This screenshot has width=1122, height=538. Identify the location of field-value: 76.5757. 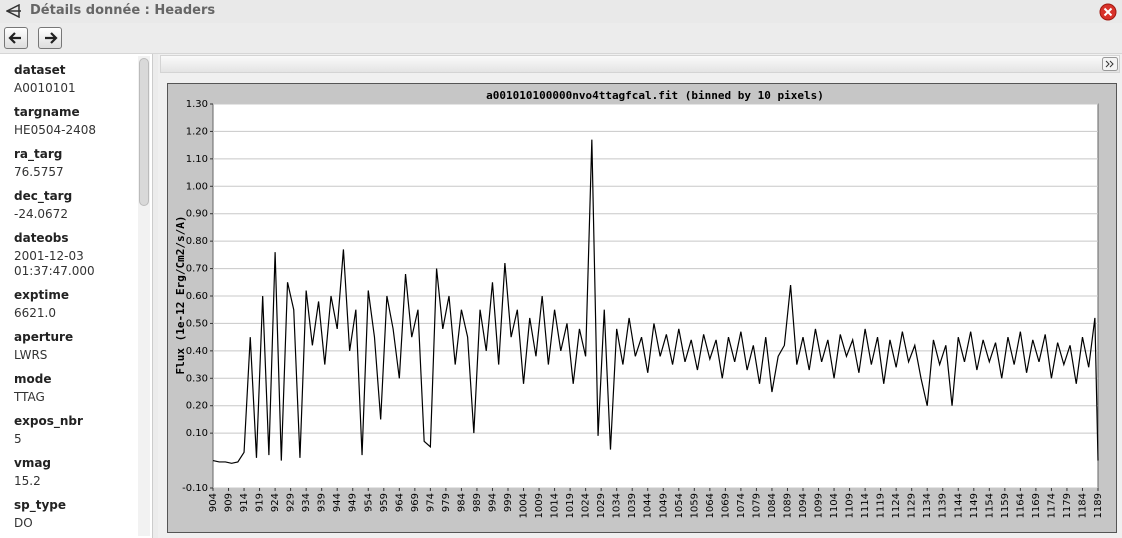
(39, 172).